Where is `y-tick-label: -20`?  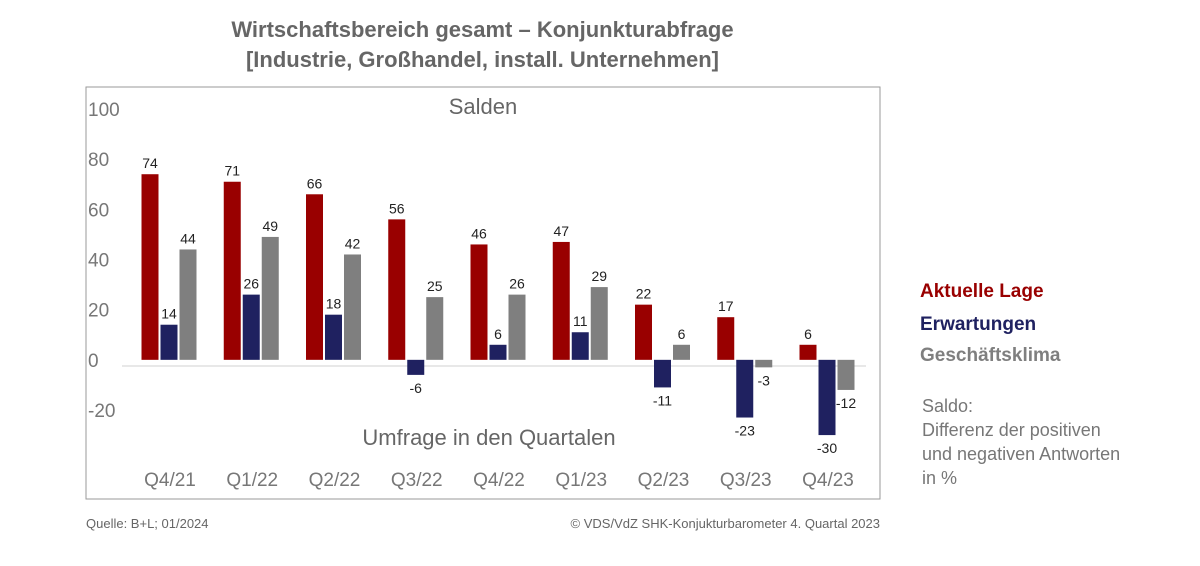
y-tick-label: -20 is located at coordinates (101, 411).